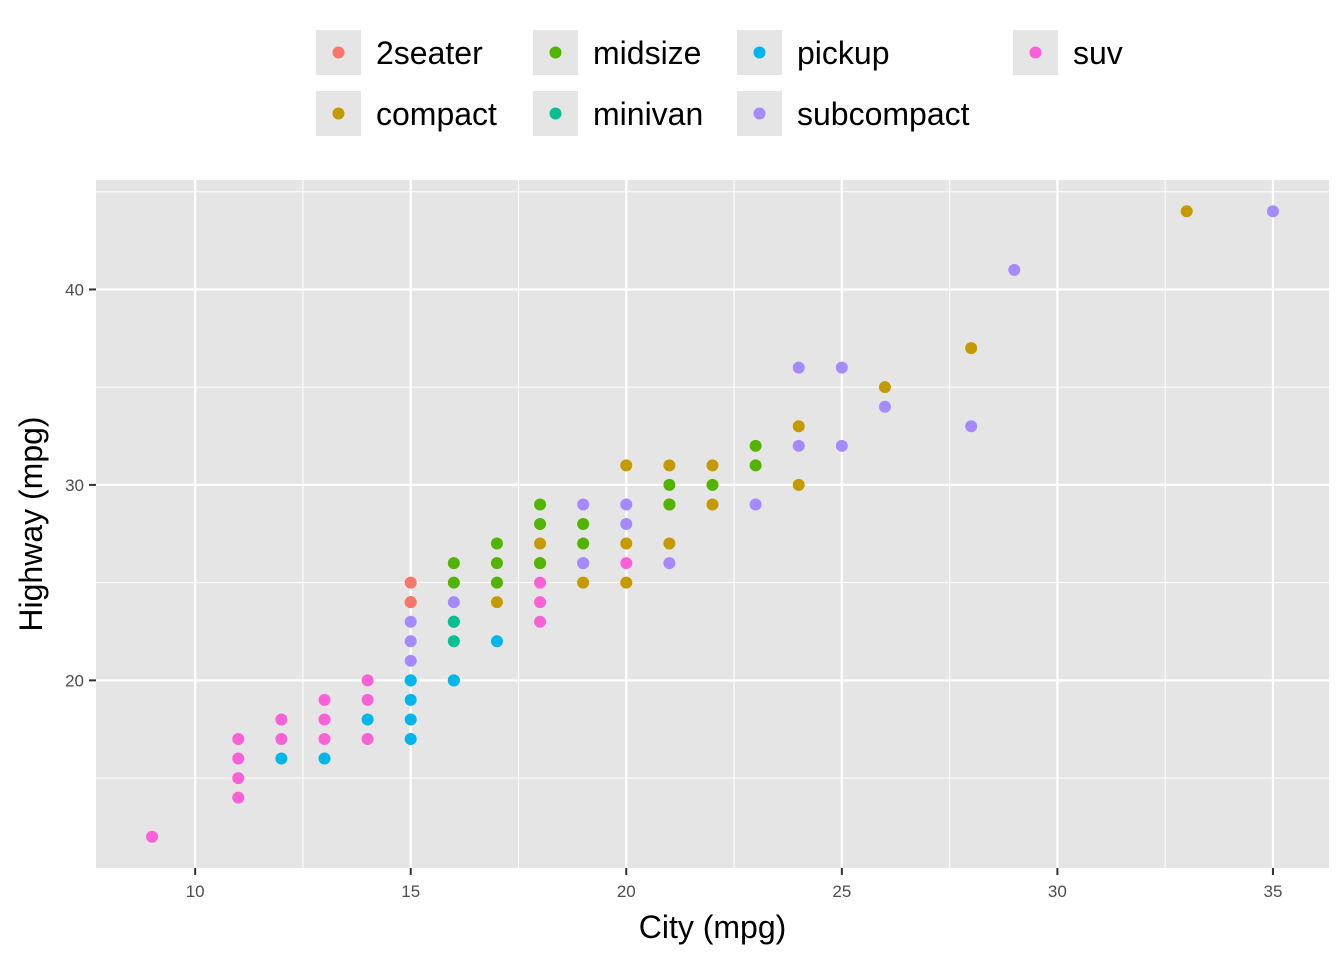 This screenshot has height=960, width=1344. Describe the element at coordinates (1068, 52) in the screenshot. I see `legend-item-suv: suv` at that location.